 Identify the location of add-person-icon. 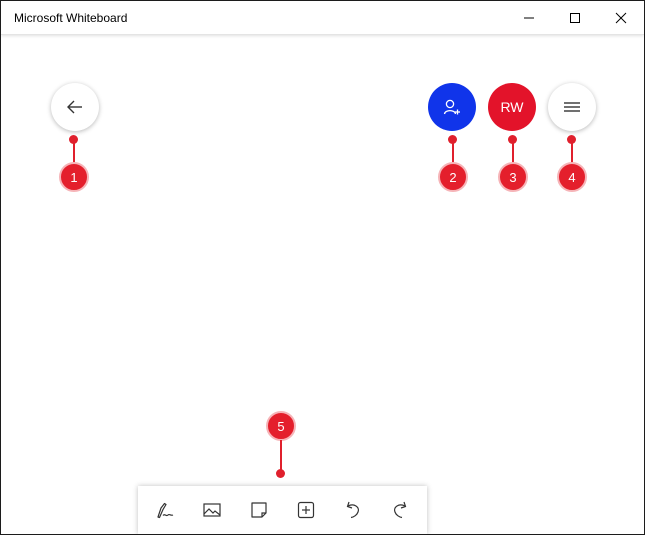
(451, 107).